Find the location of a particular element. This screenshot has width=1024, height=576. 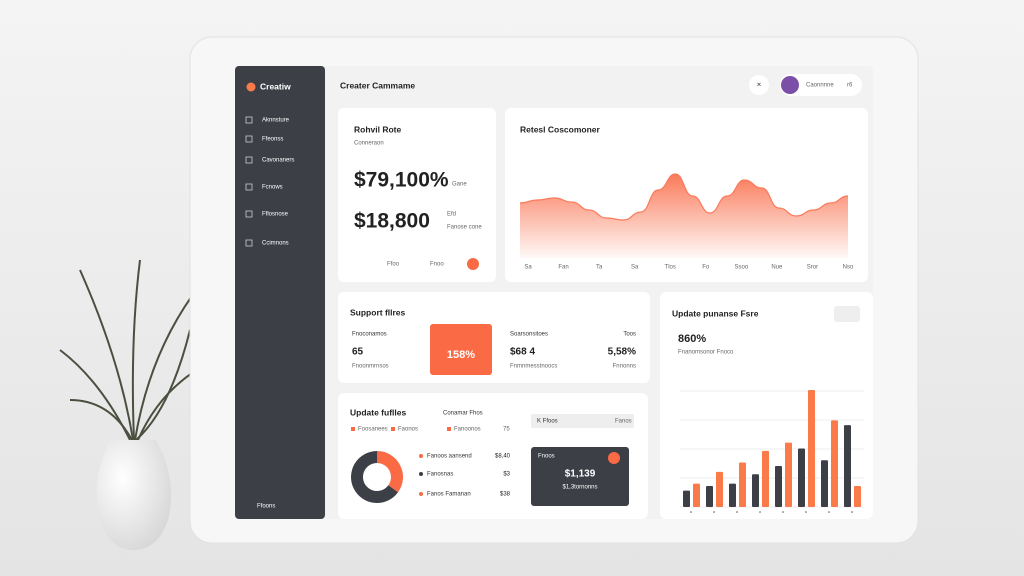

nav-item: Cavonaners is located at coordinates (278, 161).